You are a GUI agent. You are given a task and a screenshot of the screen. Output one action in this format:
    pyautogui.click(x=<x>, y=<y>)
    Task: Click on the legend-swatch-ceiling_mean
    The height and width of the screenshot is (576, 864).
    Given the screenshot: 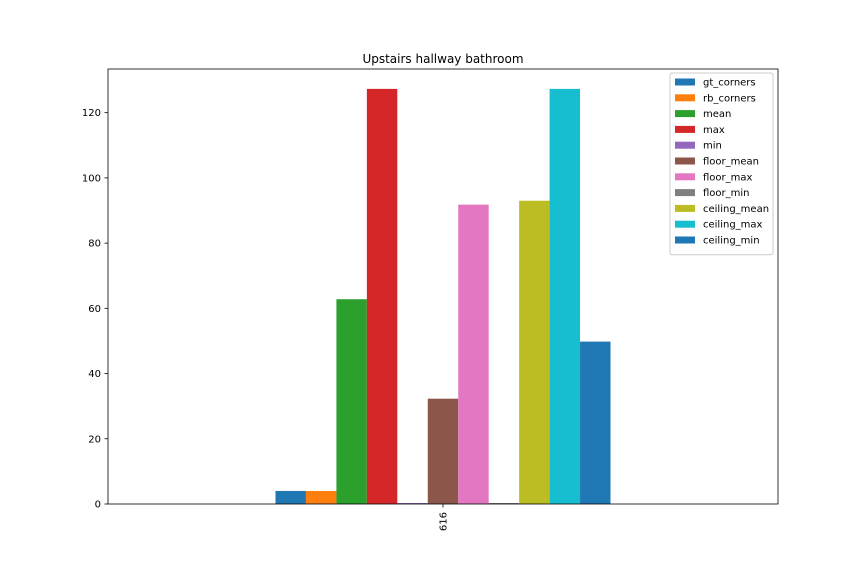 What is the action you would take?
    pyautogui.click(x=685, y=208)
    